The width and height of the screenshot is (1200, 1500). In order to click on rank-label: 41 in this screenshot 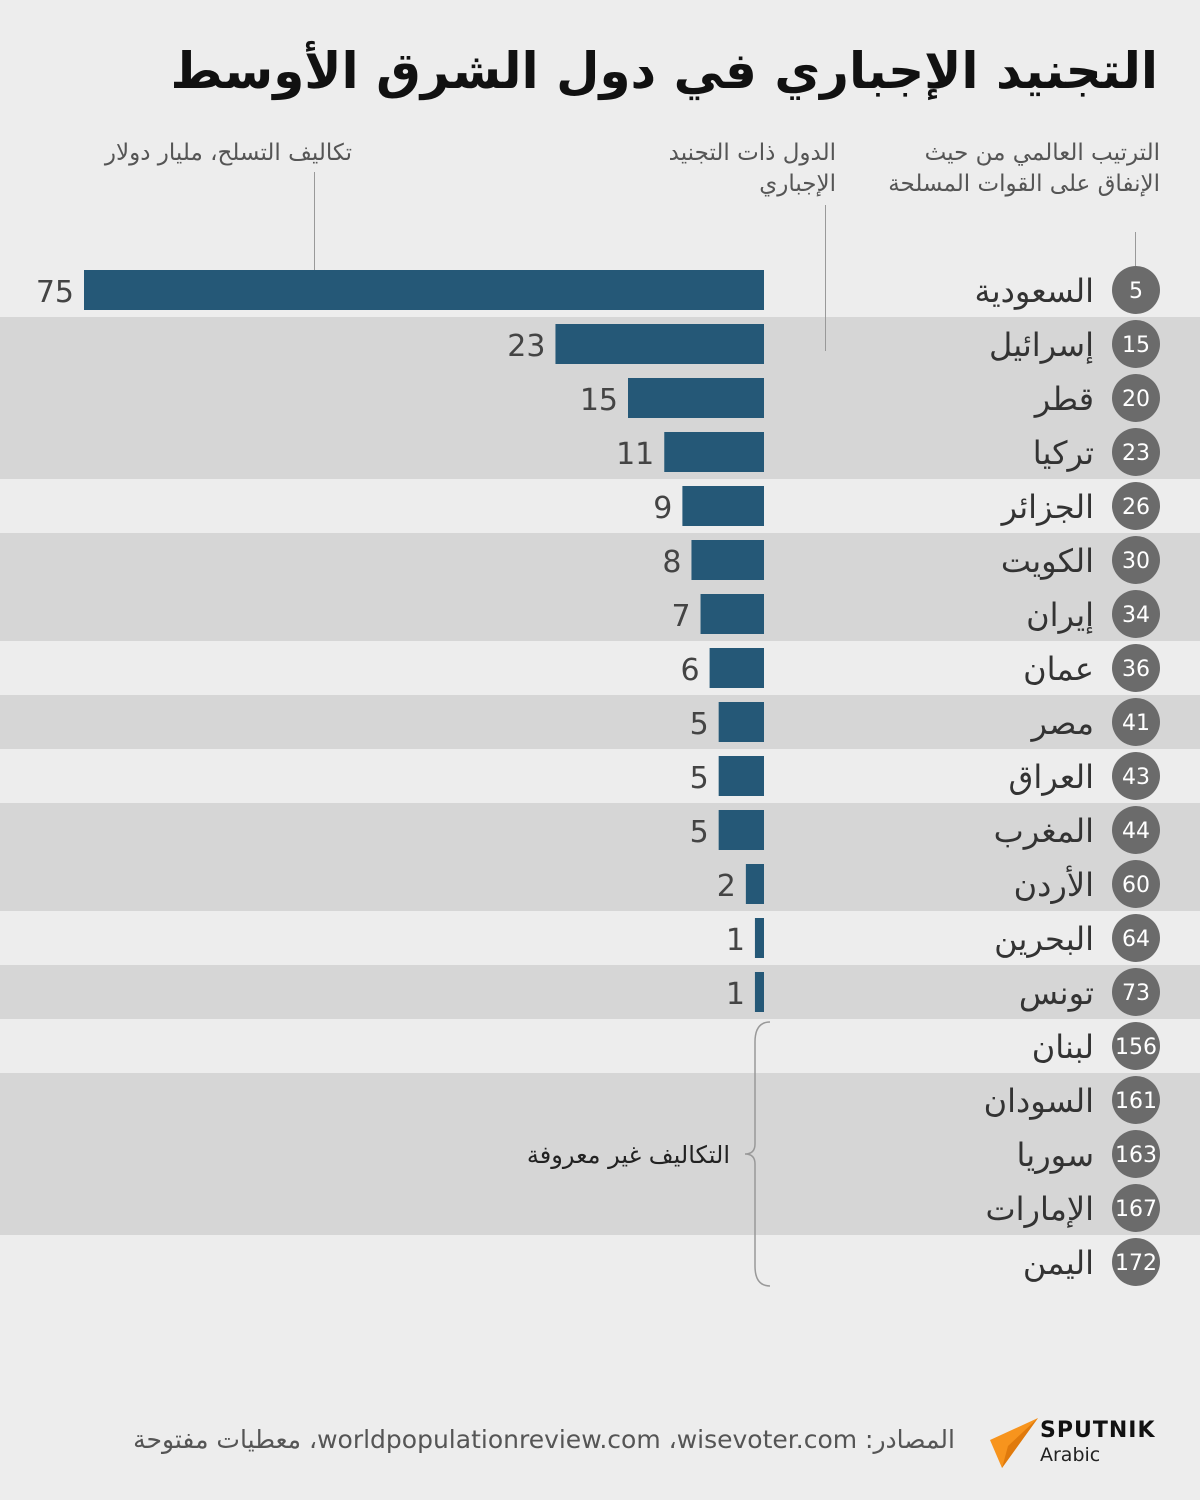, I will do `click(1136, 723)`.